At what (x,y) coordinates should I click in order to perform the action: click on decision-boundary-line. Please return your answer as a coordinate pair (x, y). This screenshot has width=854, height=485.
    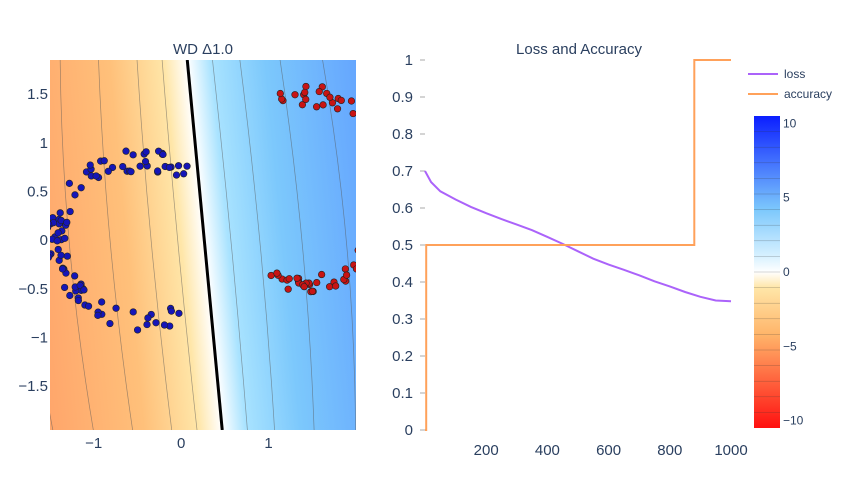
    Looking at the image, I should click on (204, 245).